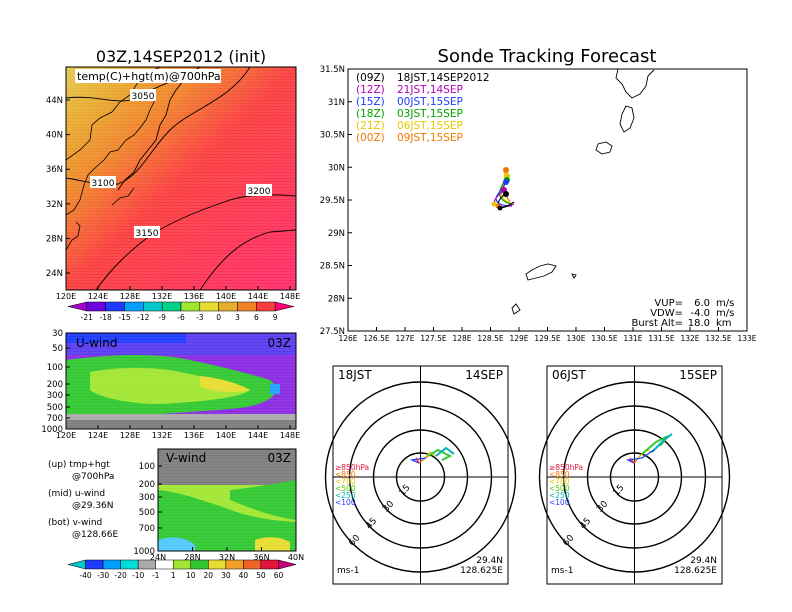 Image resolution: width=792 pixels, height=612 pixels. I want to click on wind-colorbar-label: 10, so click(191, 575).